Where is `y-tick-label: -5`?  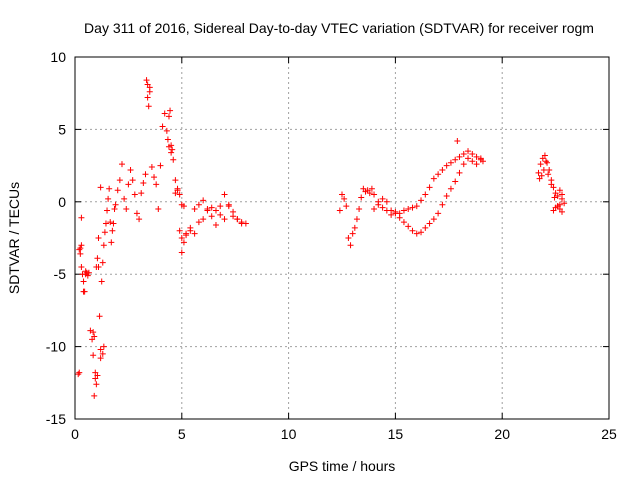 y-tick-label: -5 is located at coordinates (60, 274).